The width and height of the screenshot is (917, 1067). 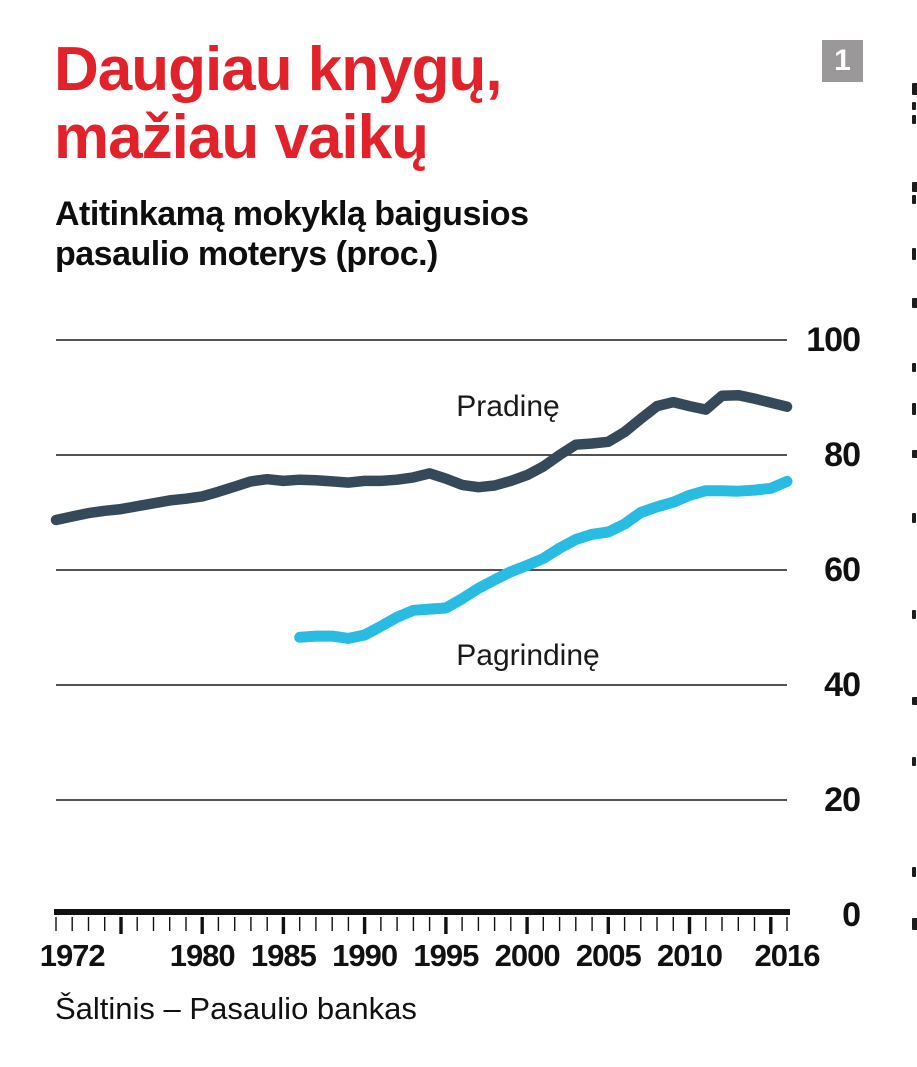 What do you see at coordinates (787, 955) in the screenshot?
I see `x-axis-label: 2016` at bounding box center [787, 955].